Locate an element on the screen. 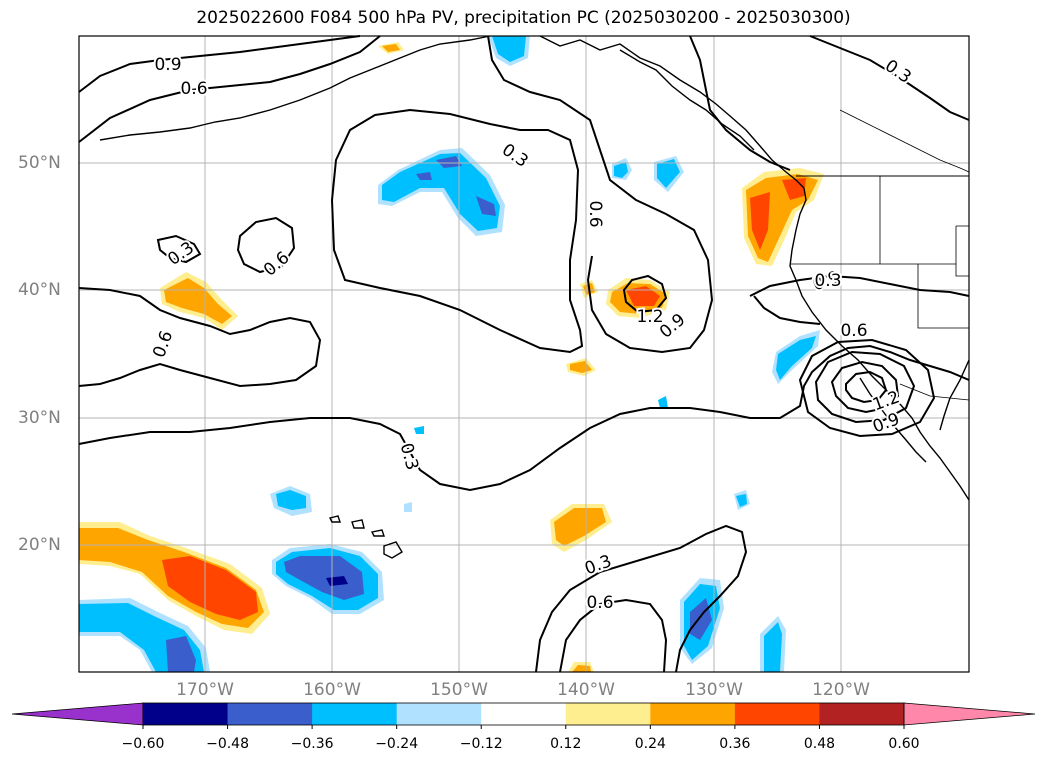 The image size is (1047, 765). lat-label: 50°N is located at coordinates (39, 163).